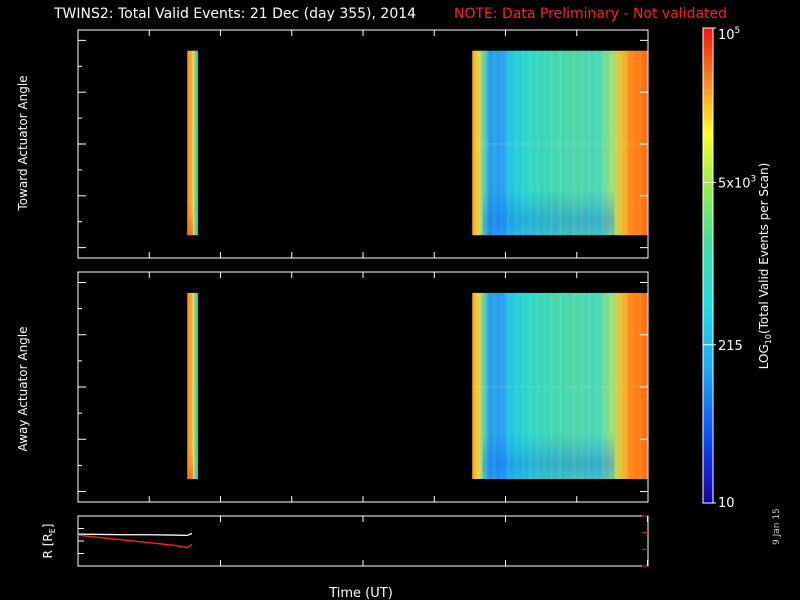 The height and width of the screenshot is (600, 800). Describe the element at coordinates (729, 34) in the screenshot. I see `colorbar-tick-label: 105` at that location.